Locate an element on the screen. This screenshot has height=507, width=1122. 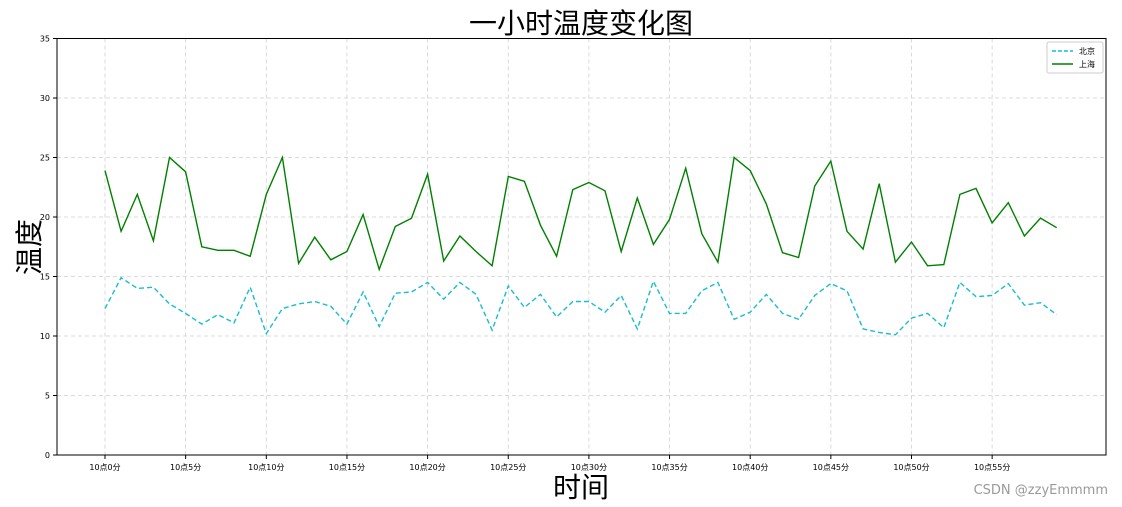
legend-label: 上海 is located at coordinates (1087, 64).